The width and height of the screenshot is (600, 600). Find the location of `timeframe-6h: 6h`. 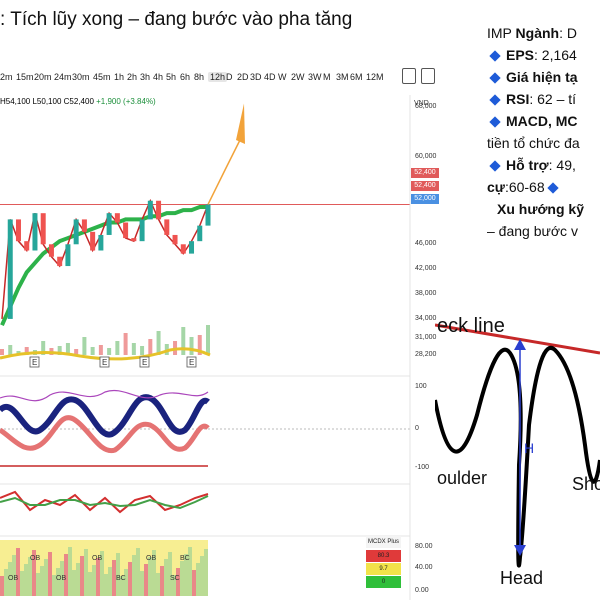

timeframe-6h: 6h is located at coordinates (185, 77).